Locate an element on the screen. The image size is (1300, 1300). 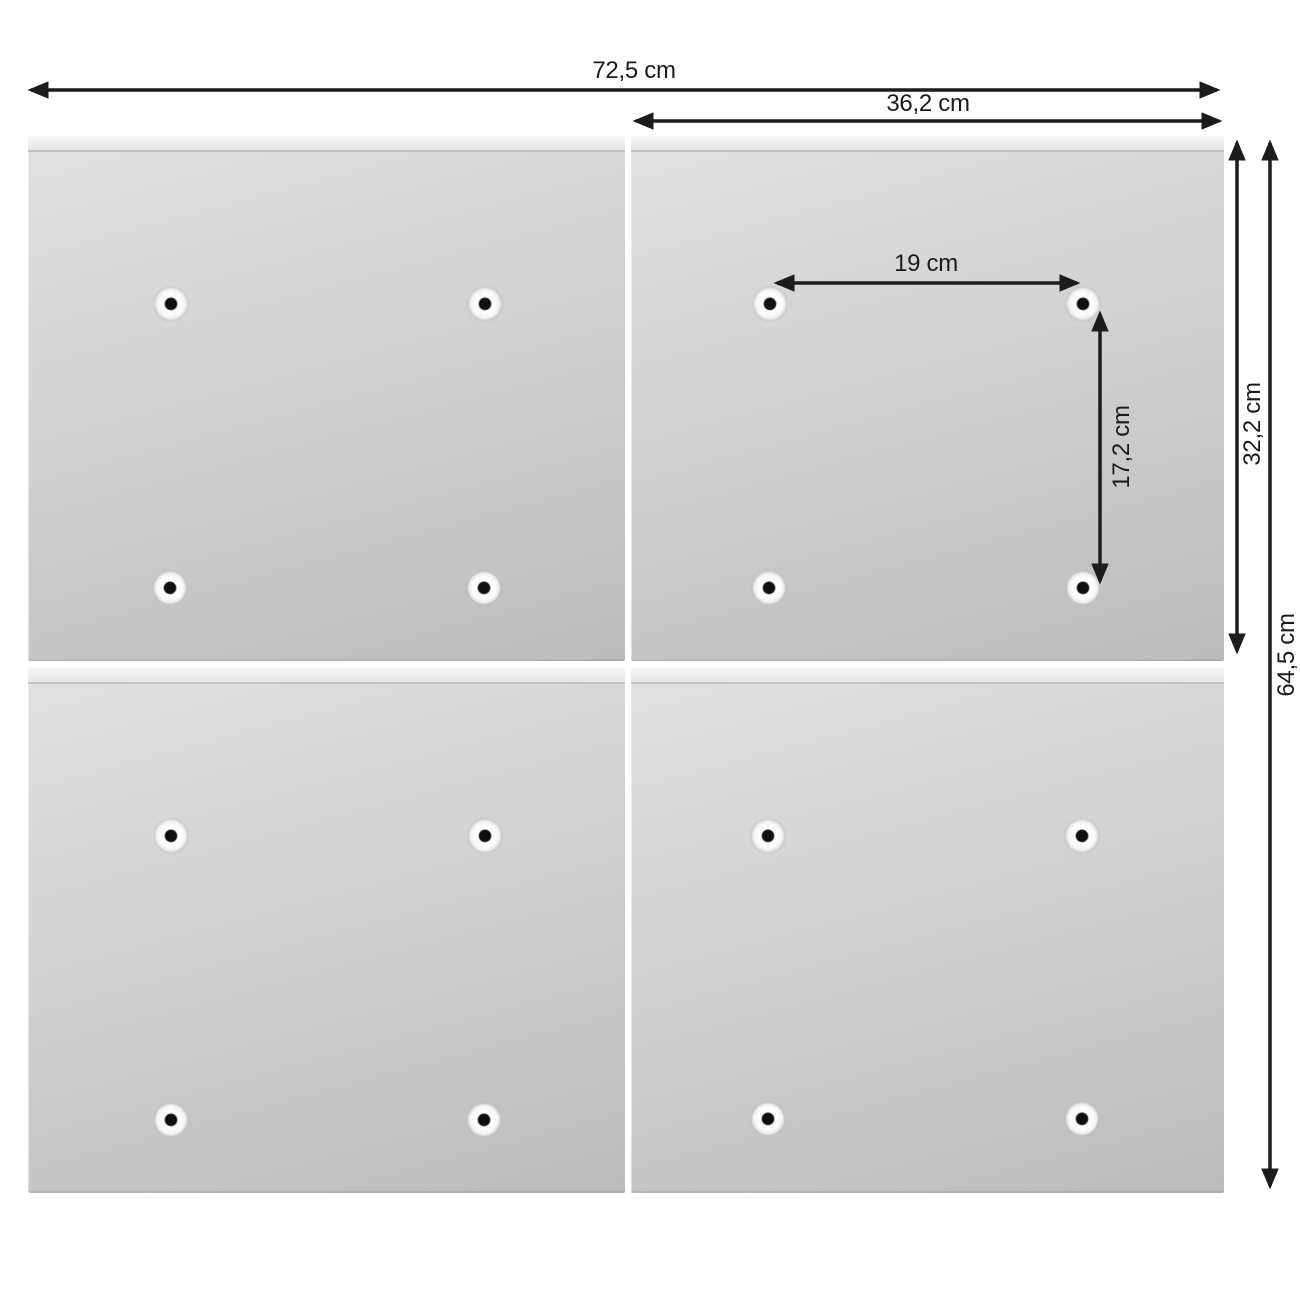
dimension-label-top-panel-height: 32,2 cm is located at coordinates (1252, 424).